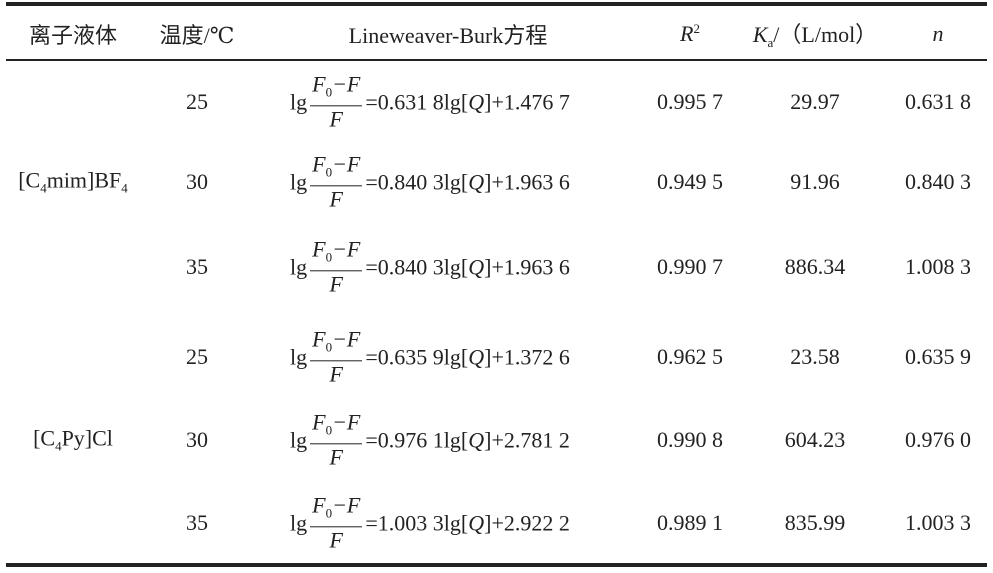 This screenshot has height=573, width=993. I want to click on ka-cell: 604.23, so click(815, 440).